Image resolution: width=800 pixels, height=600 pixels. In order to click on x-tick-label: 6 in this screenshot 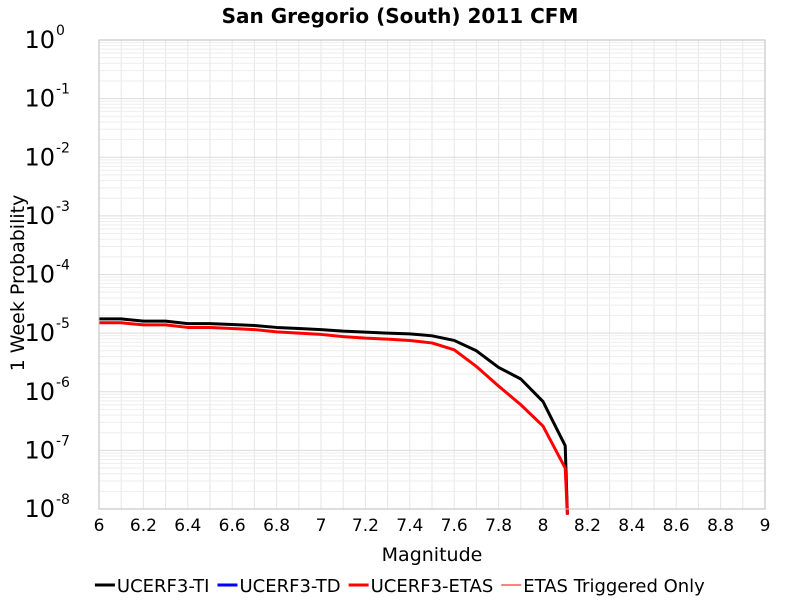, I will do `click(99, 526)`.